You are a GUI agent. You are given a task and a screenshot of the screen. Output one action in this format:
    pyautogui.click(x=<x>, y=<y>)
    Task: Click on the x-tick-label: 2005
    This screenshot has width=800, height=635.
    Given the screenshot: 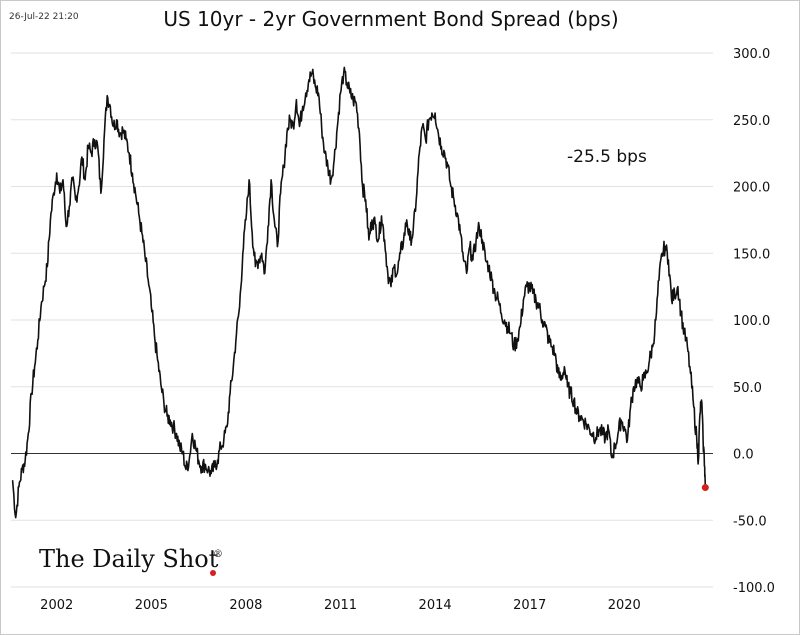 What is the action you would take?
    pyautogui.click(x=151, y=605)
    